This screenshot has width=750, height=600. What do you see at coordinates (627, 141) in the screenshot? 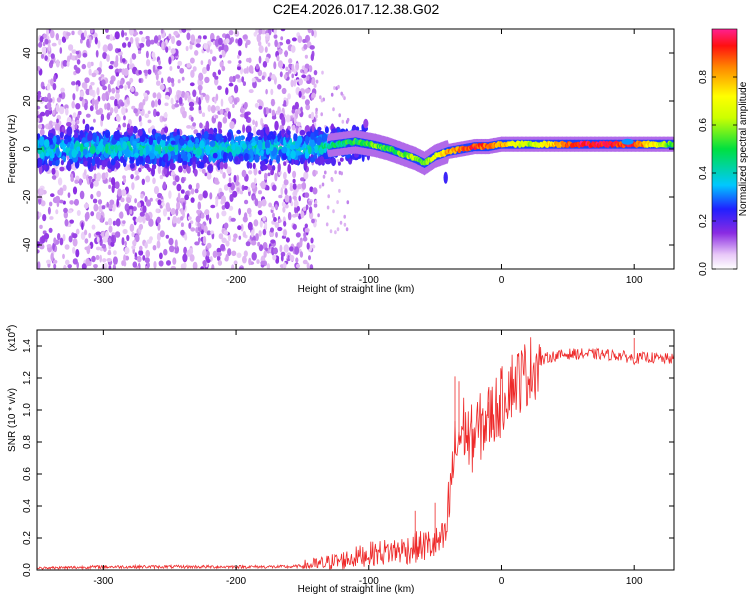
I see `ridge-bump` at bounding box center [627, 141].